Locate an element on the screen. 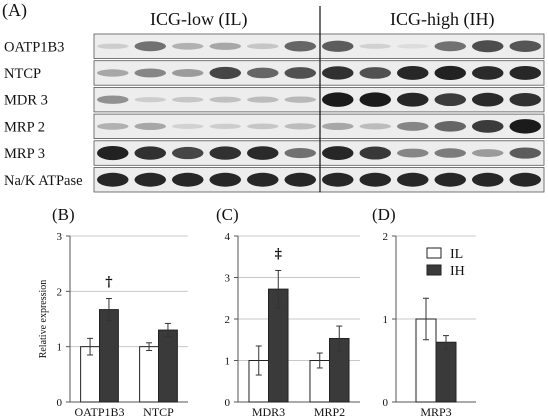 Image resolution: width=548 pixels, height=419 pixels. significance-marker: † is located at coordinates (108, 283).